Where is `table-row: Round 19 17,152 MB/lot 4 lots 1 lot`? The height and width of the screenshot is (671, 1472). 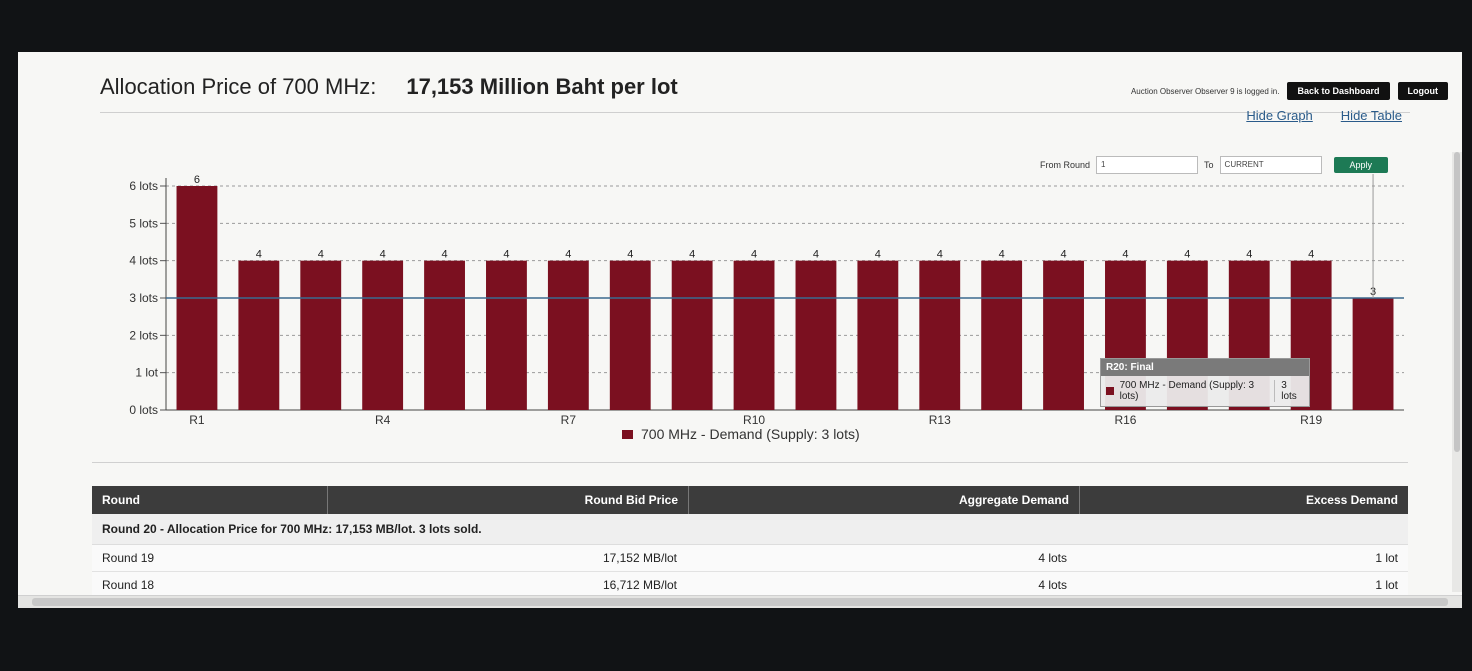
table-row: Round 19 17,152 MB/lot 4 lots 1 lot is located at coordinates (750, 558).